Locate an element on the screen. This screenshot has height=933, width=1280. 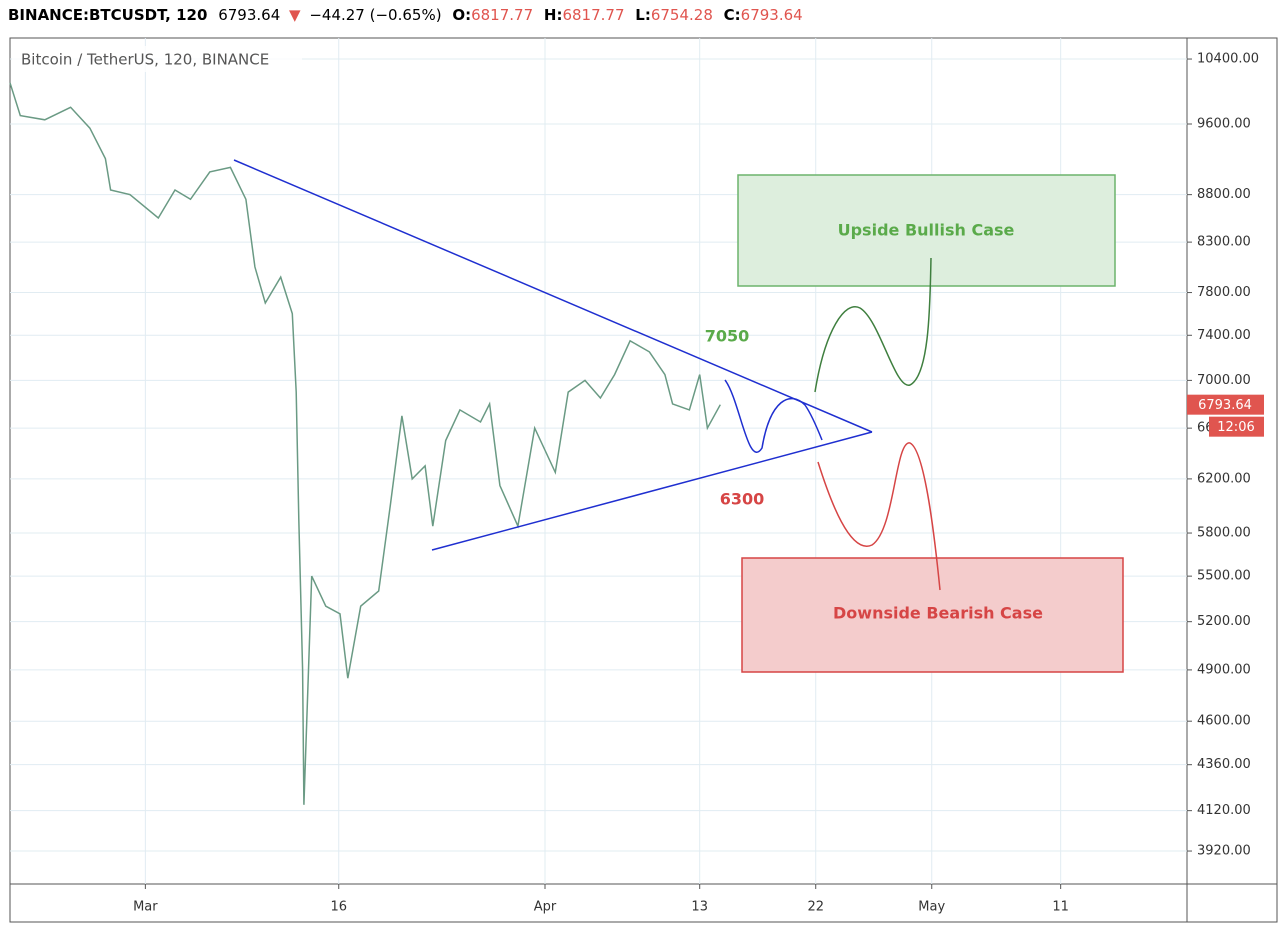
y-tick-label: 6200.00 is located at coordinates (1224, 478).